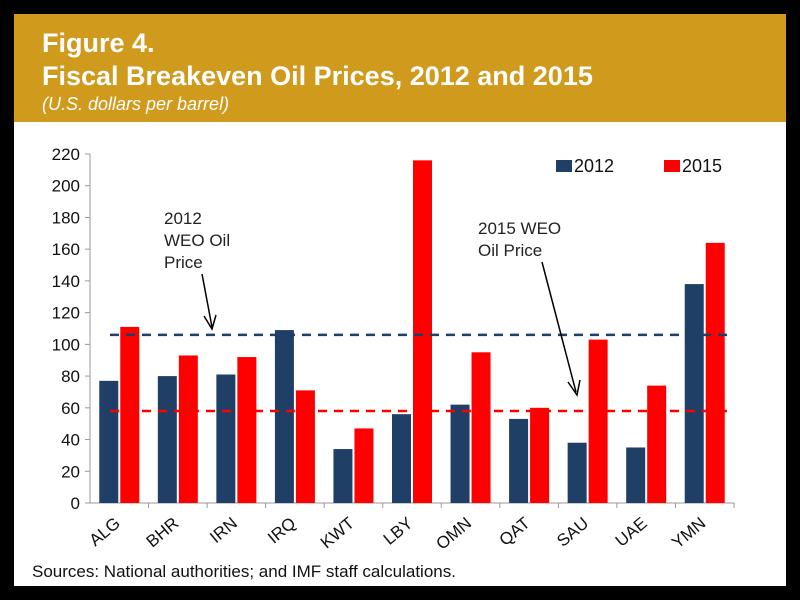  I want to click on bar-2015-irn, so click(247, 430).